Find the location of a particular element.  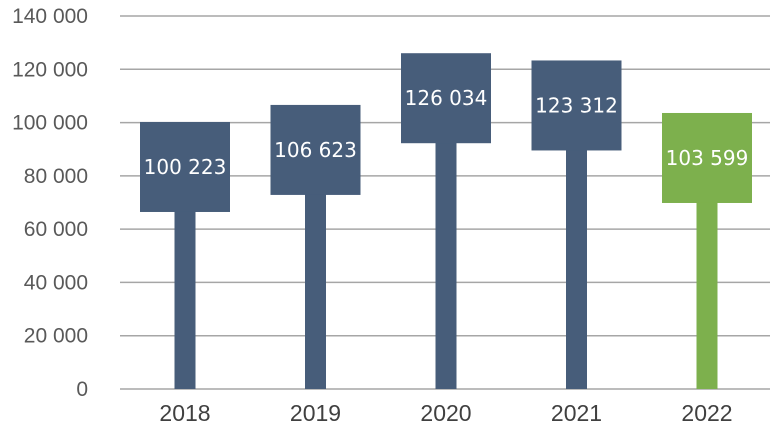

bar-box-2022 is located at coordinates (707, 157).